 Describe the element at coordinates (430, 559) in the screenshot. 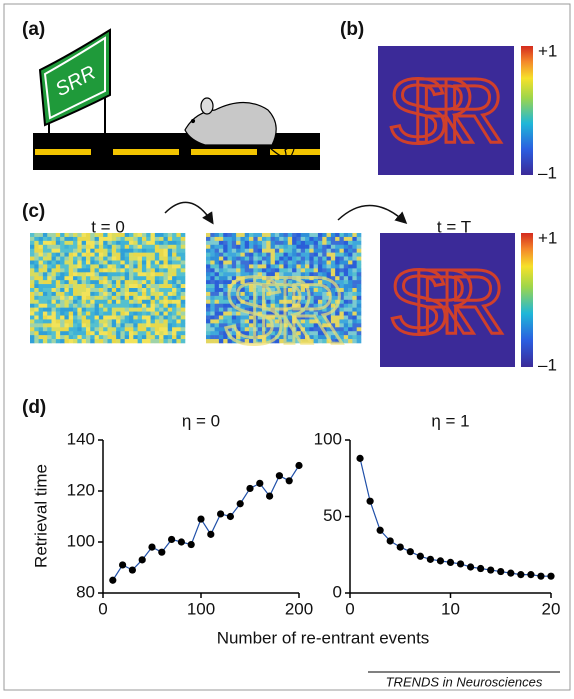

I see `point` at that location.